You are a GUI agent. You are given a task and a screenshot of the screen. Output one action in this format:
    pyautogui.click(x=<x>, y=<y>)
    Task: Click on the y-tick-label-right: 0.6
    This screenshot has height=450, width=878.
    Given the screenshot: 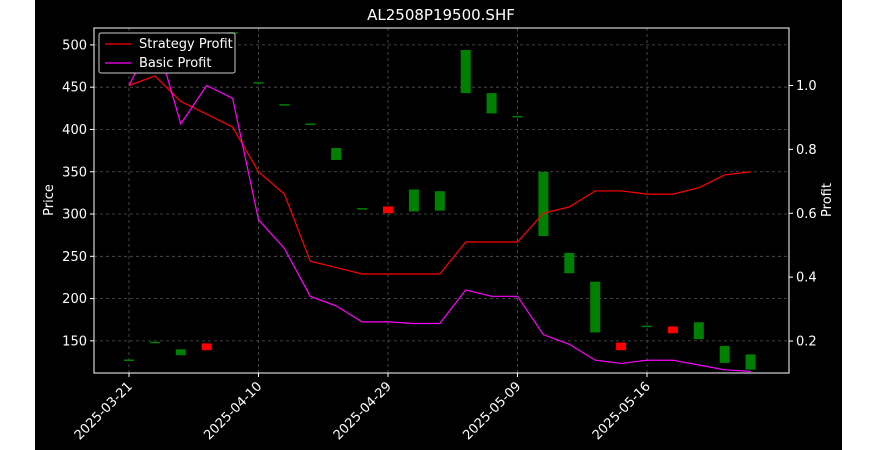 What is the action you would take?
    pyautogui.click(x=806, y=214)
    